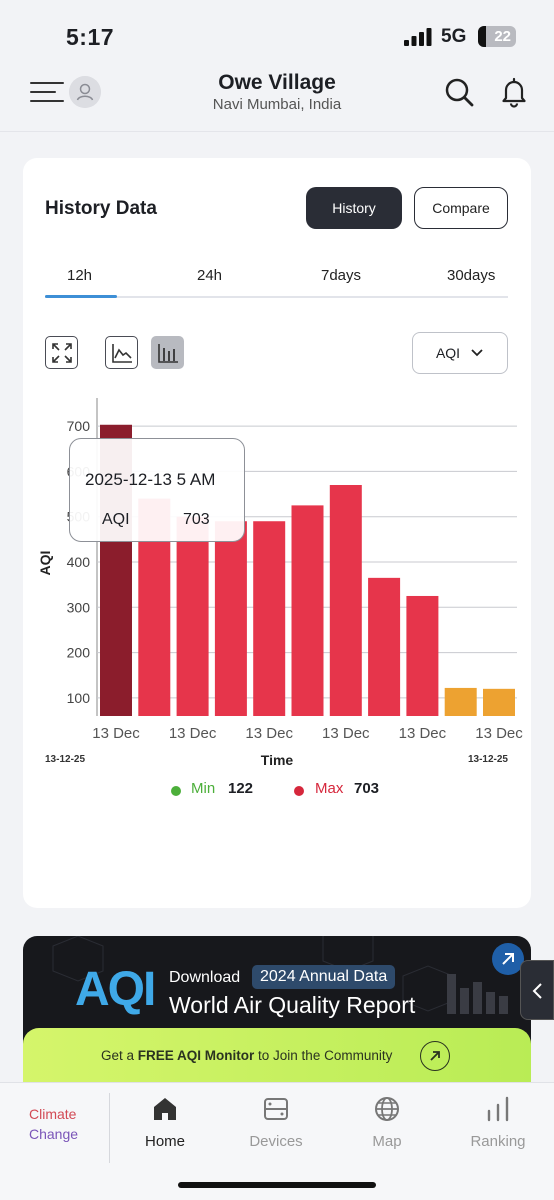 The width and height of the screenshot is (554, 1200). What do you see at coordinates (341, 275) in the screenshot?
I see `tab-7days: 7days` at bounding box center [341, 275].